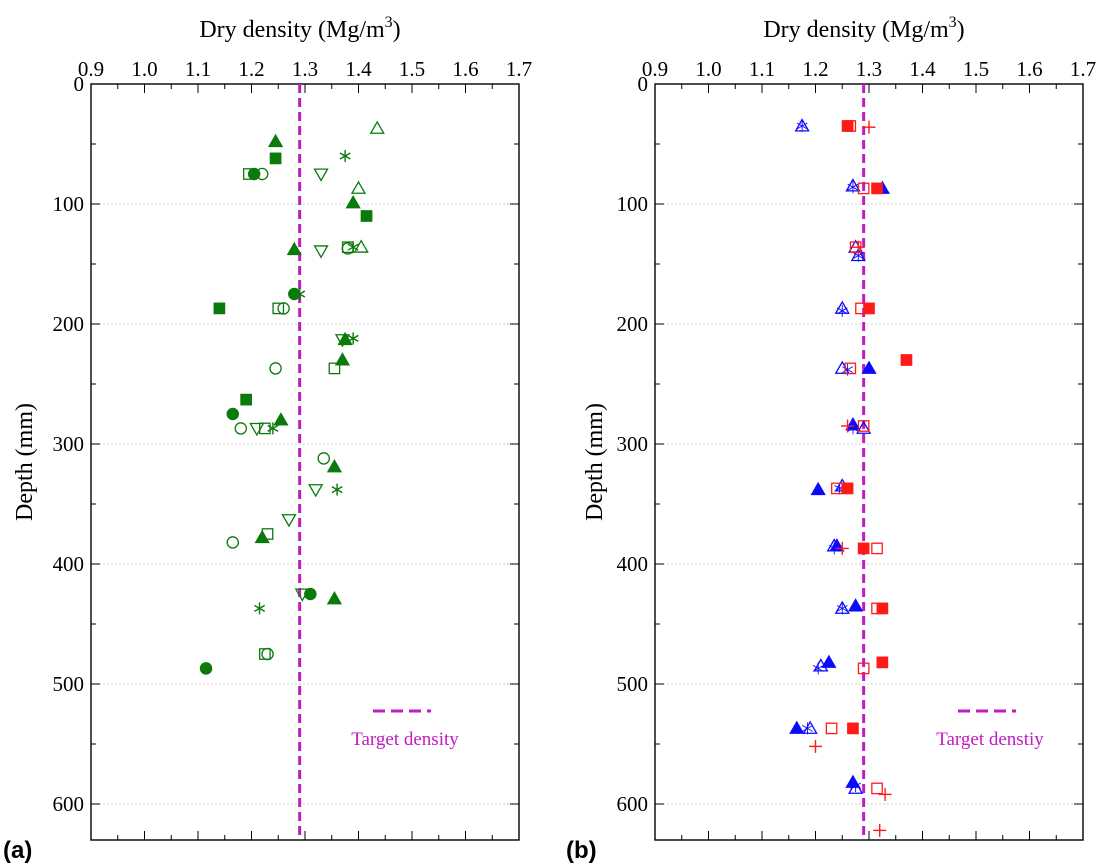 The width and height of the screenshot is (1104, 866). Describe the element at coordinates (976, 69) in the screenshot. I see `panel-b-xtick-label: 1.5` at that location.